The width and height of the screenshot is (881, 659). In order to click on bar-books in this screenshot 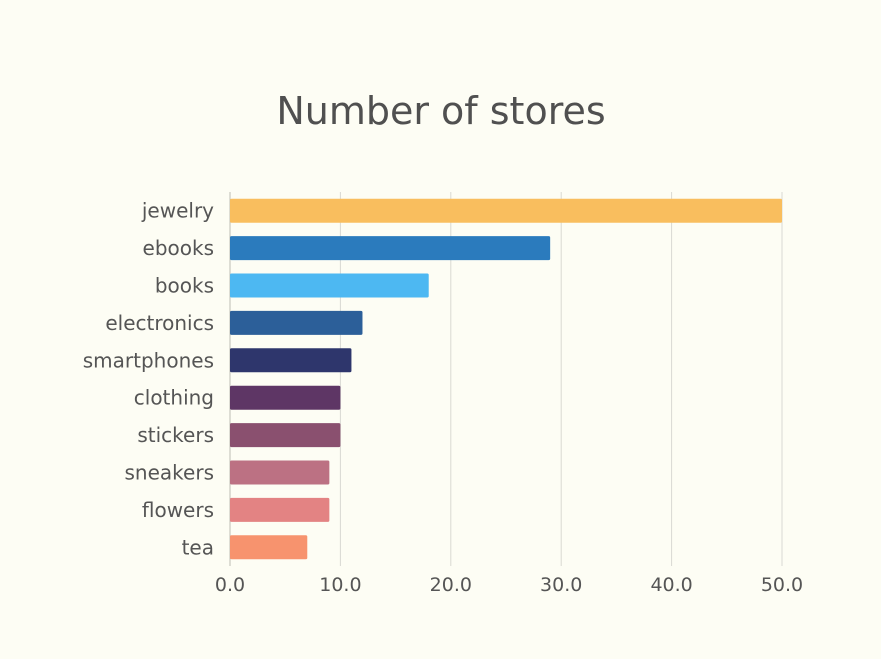, I will do `click(329, 285)`.